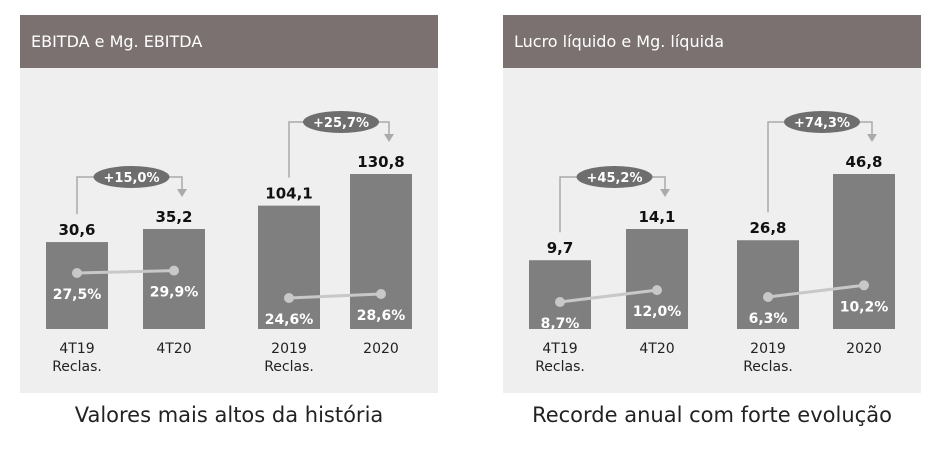  What do you see at coordinates (289, 320) in the screenshot?
I see `margin-label: 24,6%` at bounding box center [289, 320].